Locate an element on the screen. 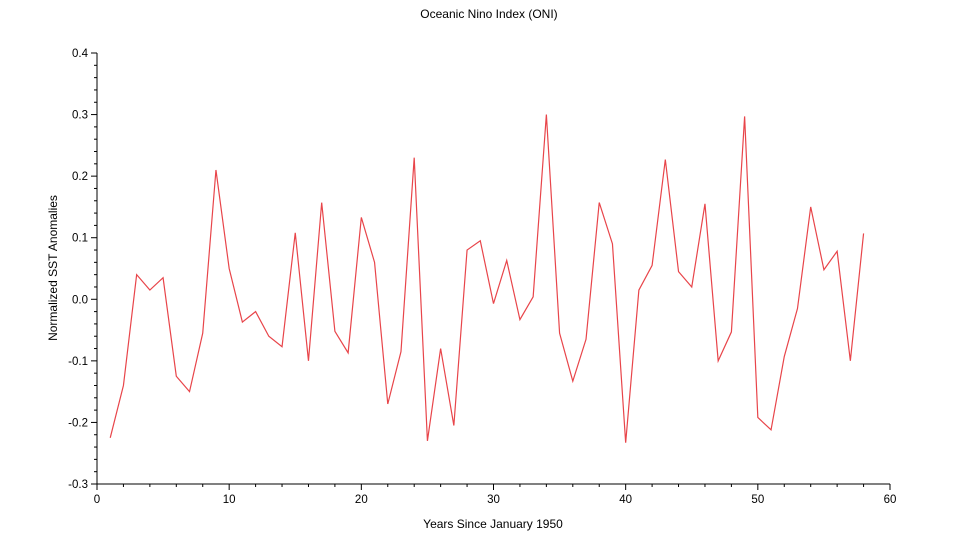 The height and width of the screenshot is (547, 978). x-axis-label: Years Since January 1950 is located at coordinates (493, 524).